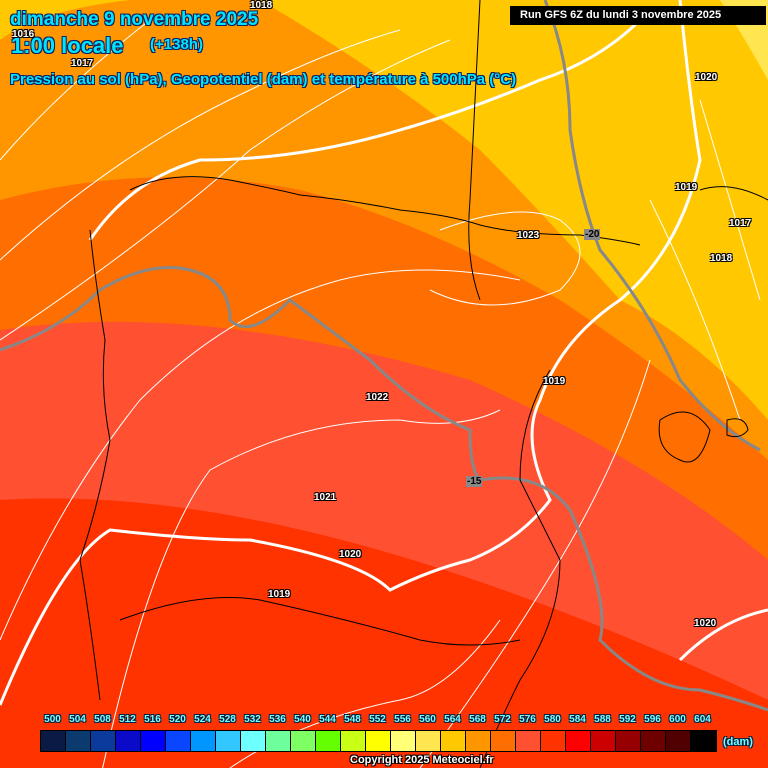 This screenshot has height=768, width=768. What do you see at coordinates (302, 719) in the screenshot?
I see `legend-tick-label: 540` at bounding box center [302, 719].